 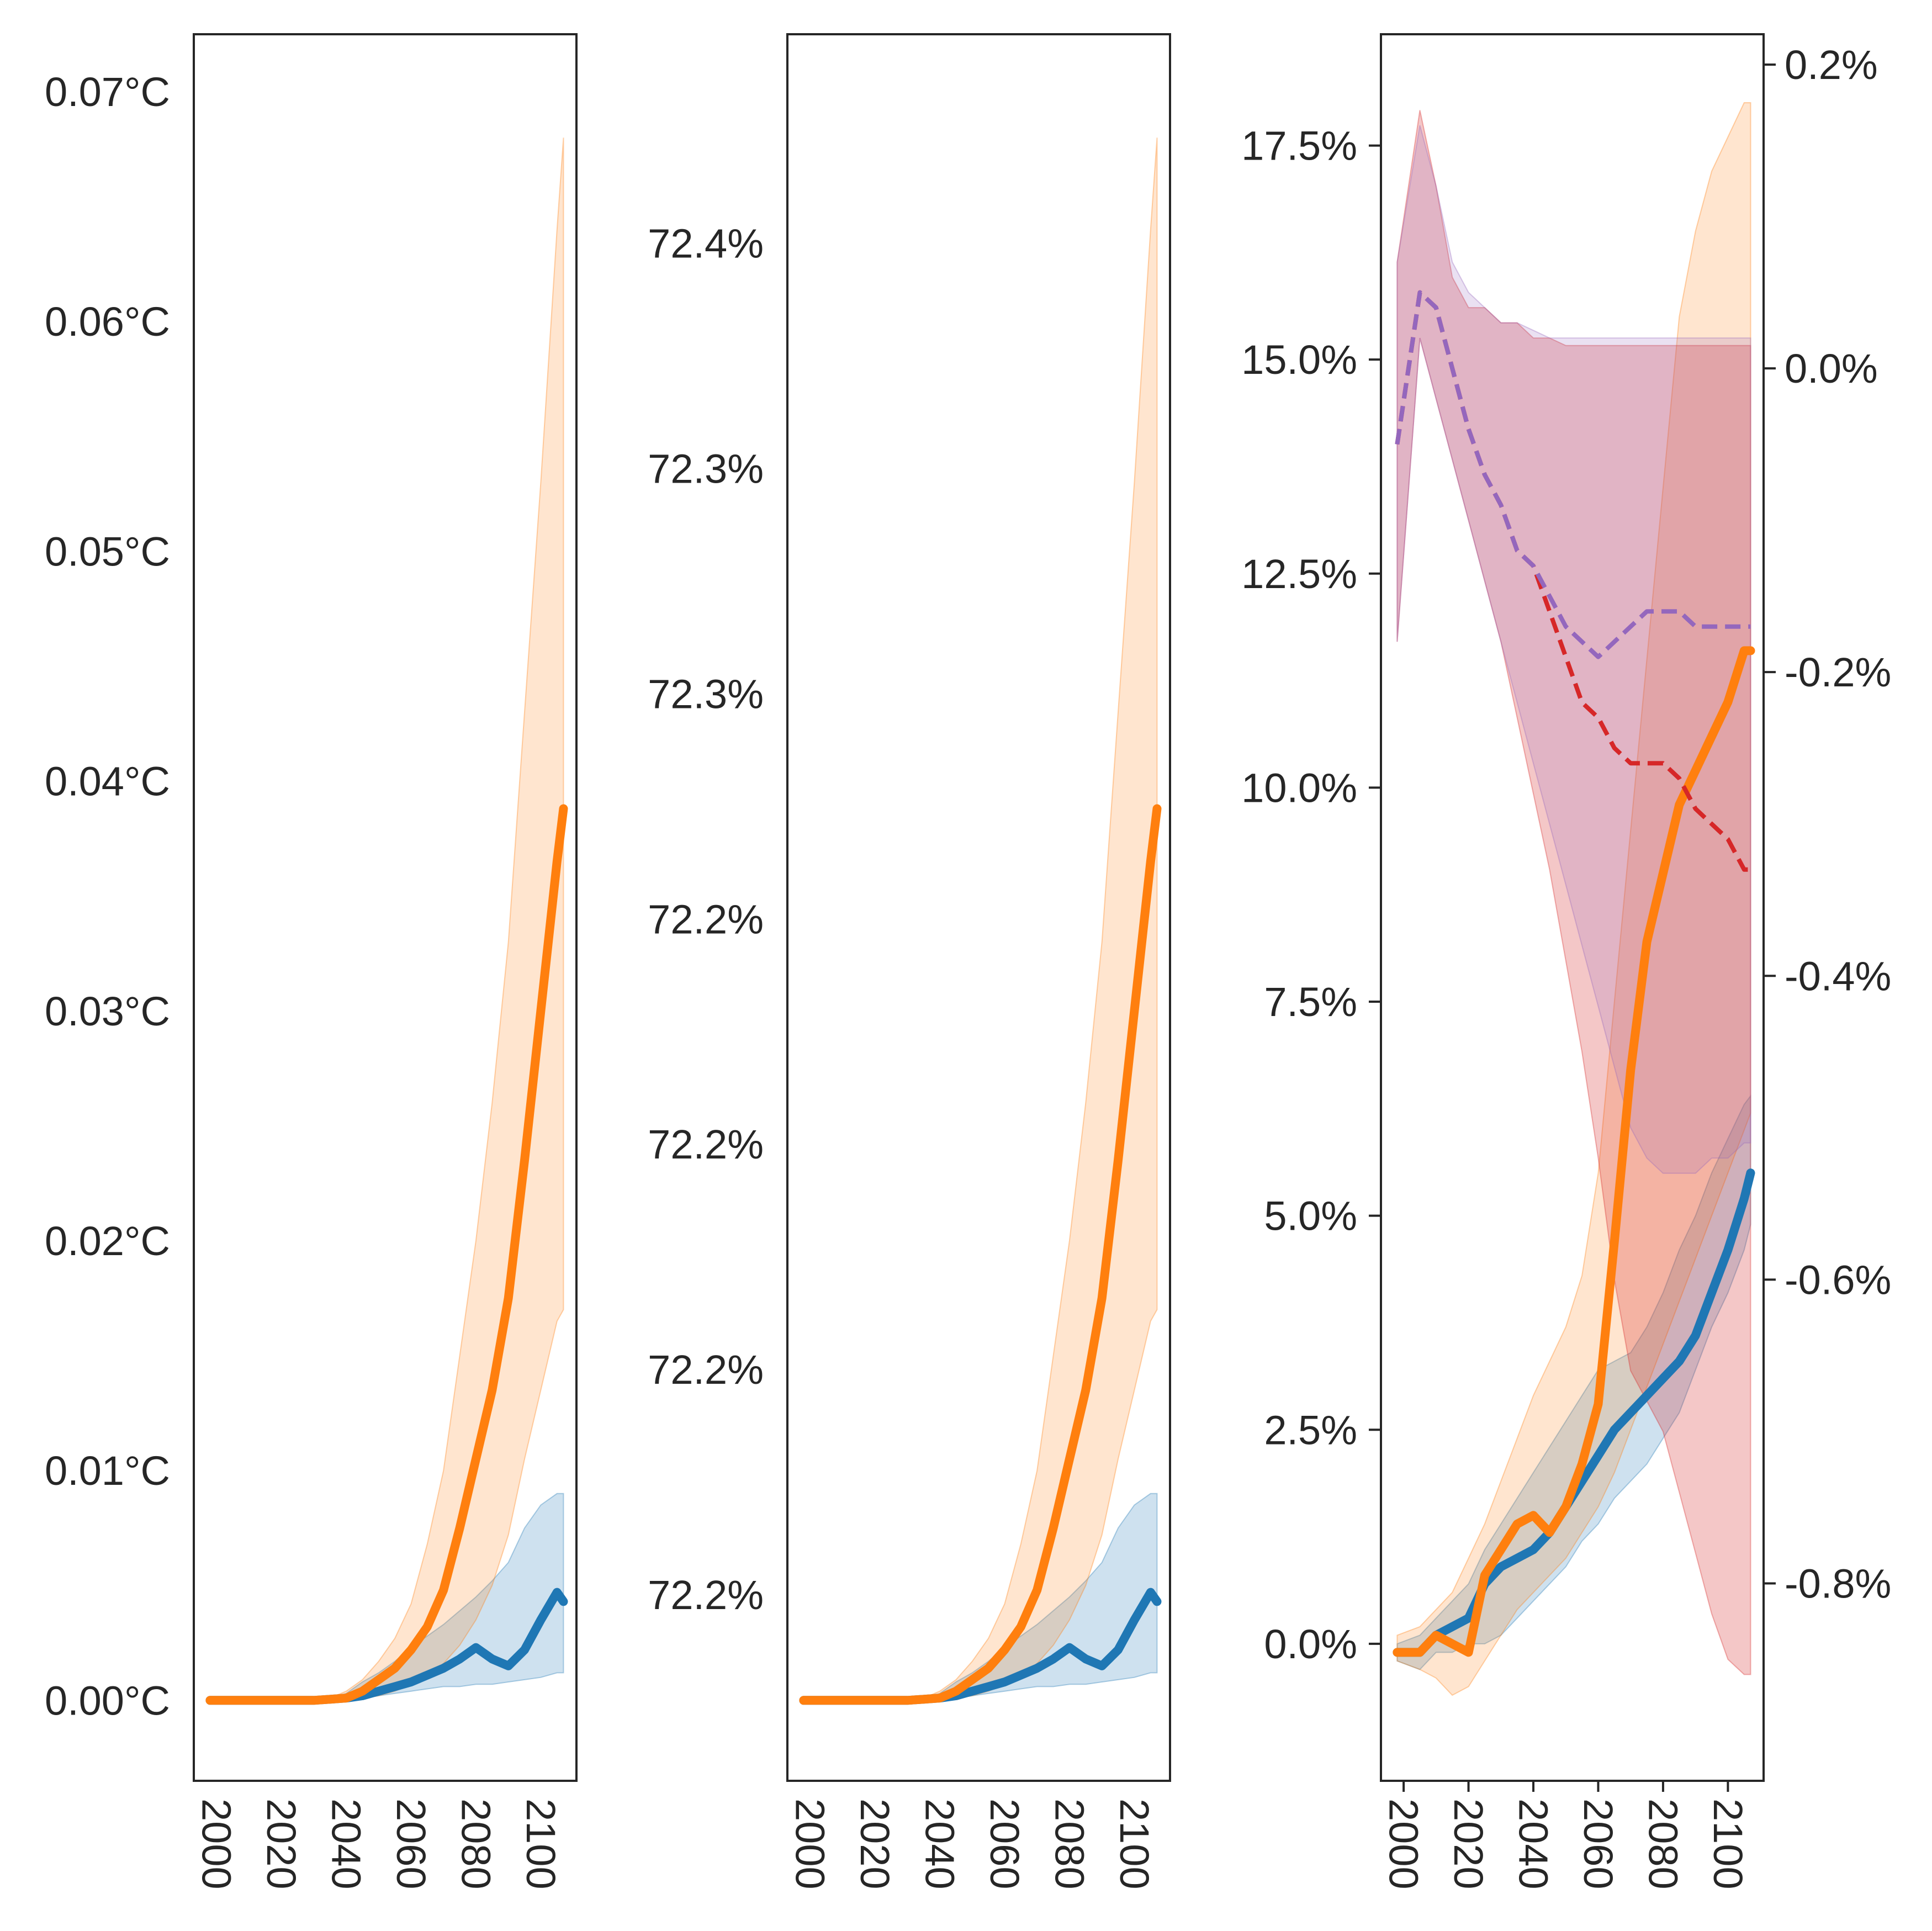 What do you see at coordinates (1574, 1413) in the screenshot?
I see `series-line-blue` at bounding box center [1574, 1413].